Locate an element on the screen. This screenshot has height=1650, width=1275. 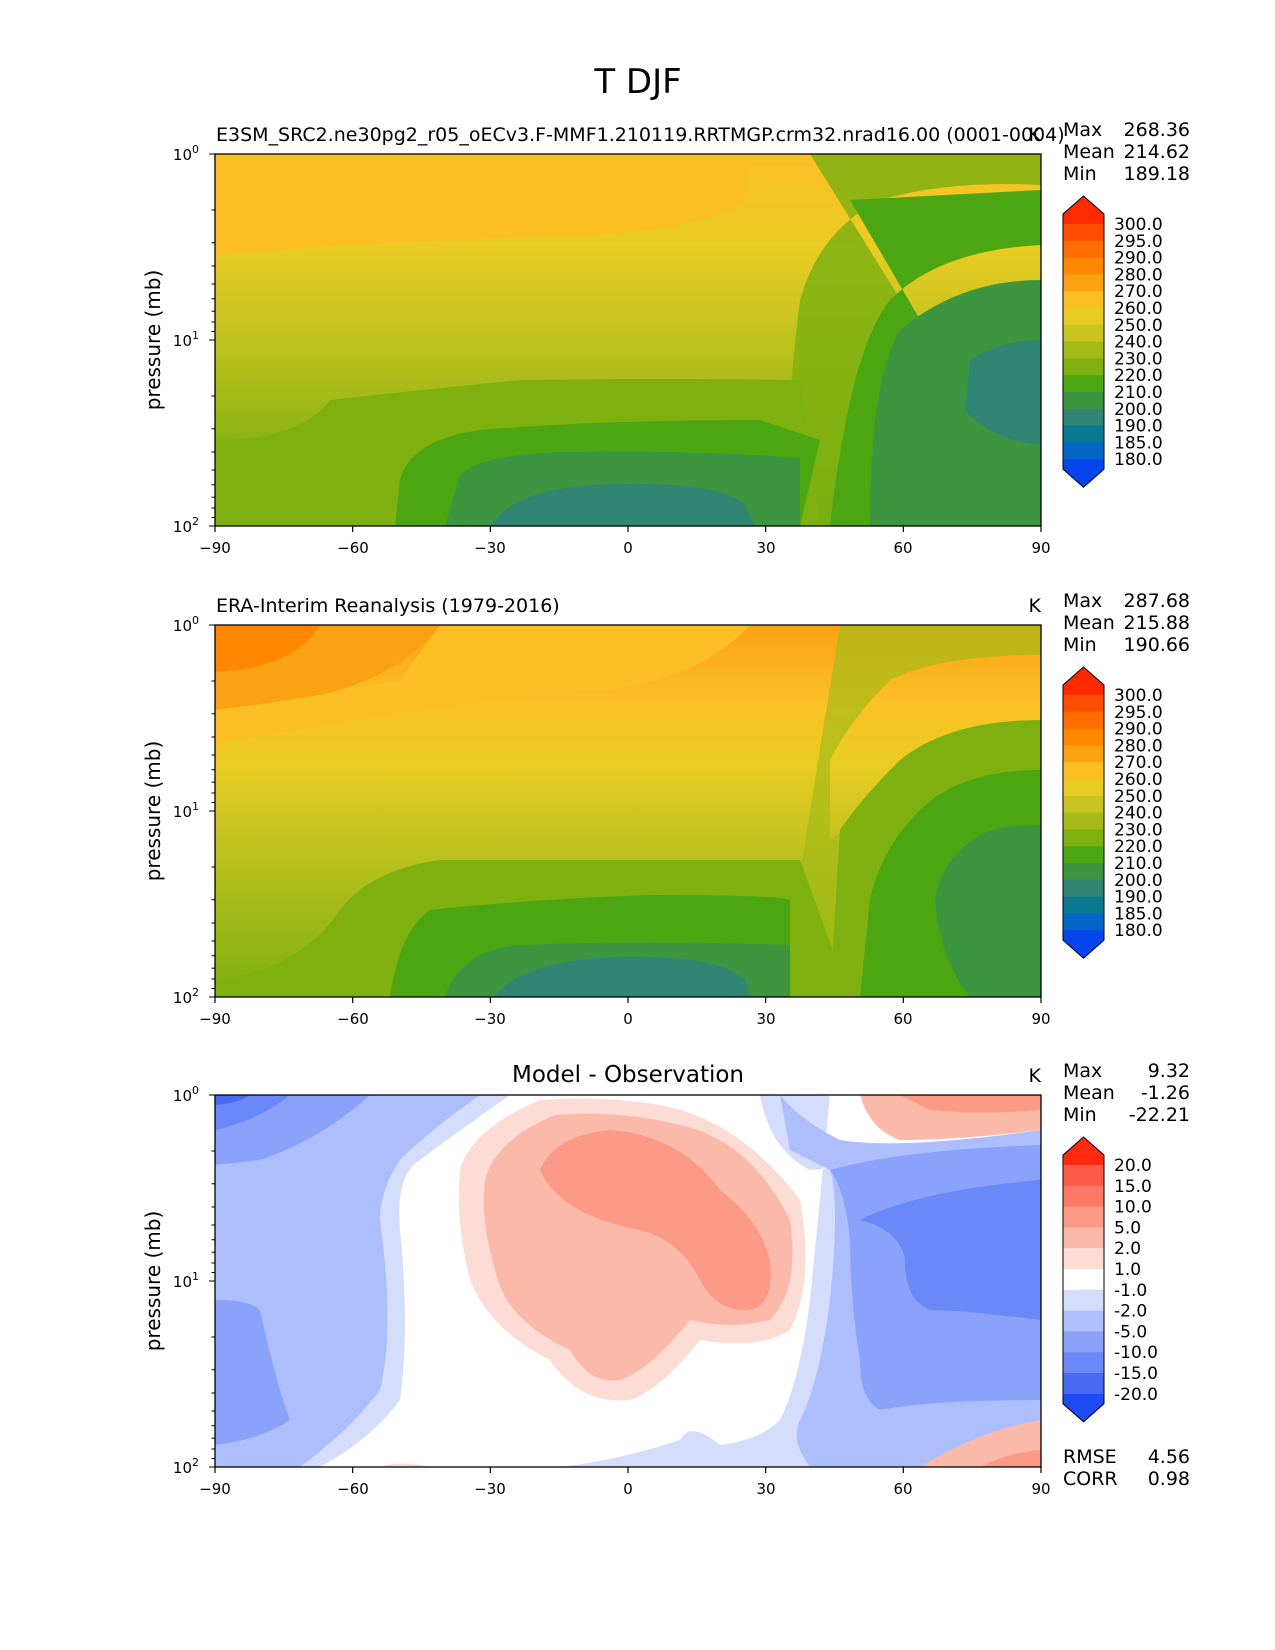
model-mean-label: Mean is located at coordinates (1089, 152).